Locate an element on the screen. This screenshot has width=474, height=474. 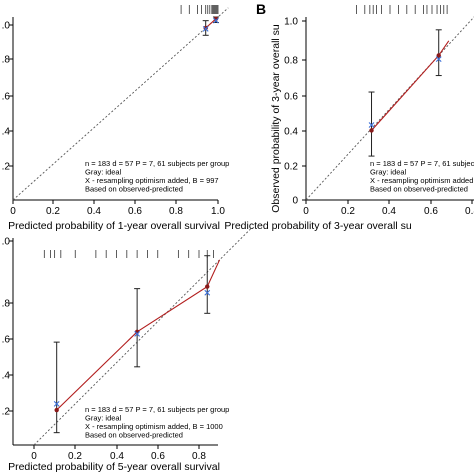
panel1-y-tick-label: .8 is located at coordinates (6, 60).